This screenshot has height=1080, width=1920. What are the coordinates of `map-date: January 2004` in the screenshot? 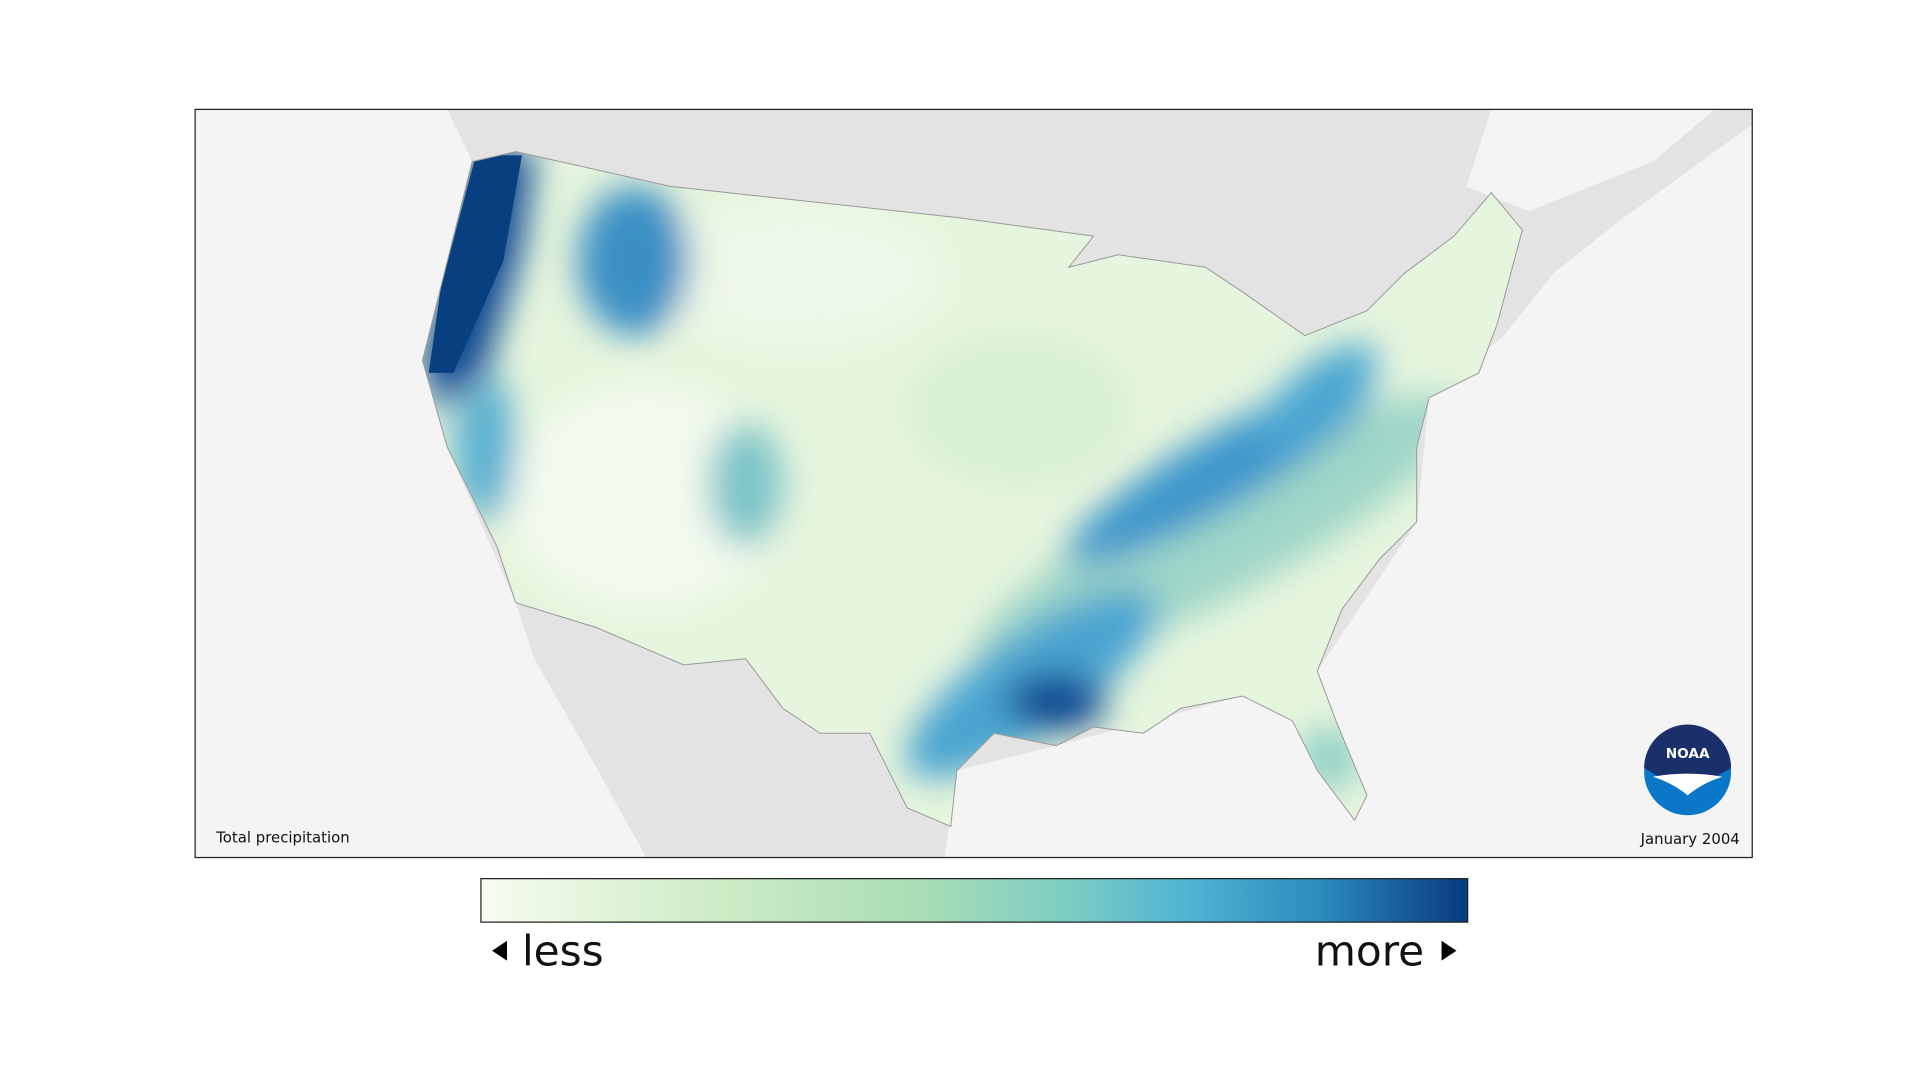 It's located at (1690, 839).